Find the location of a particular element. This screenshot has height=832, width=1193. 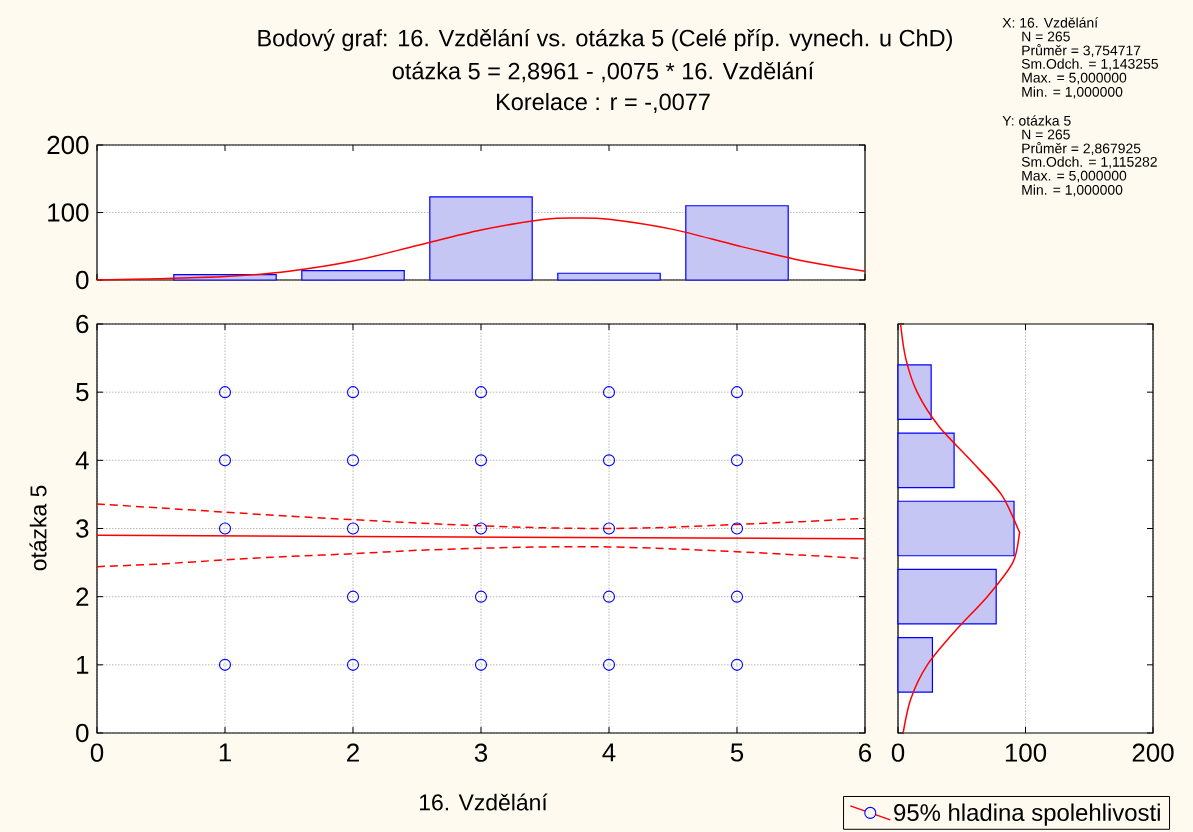

chart-subtitle: otázka 5 = 2,8961 - ,0075 * 16. Vzdělání is located at coordinates (603, 72).